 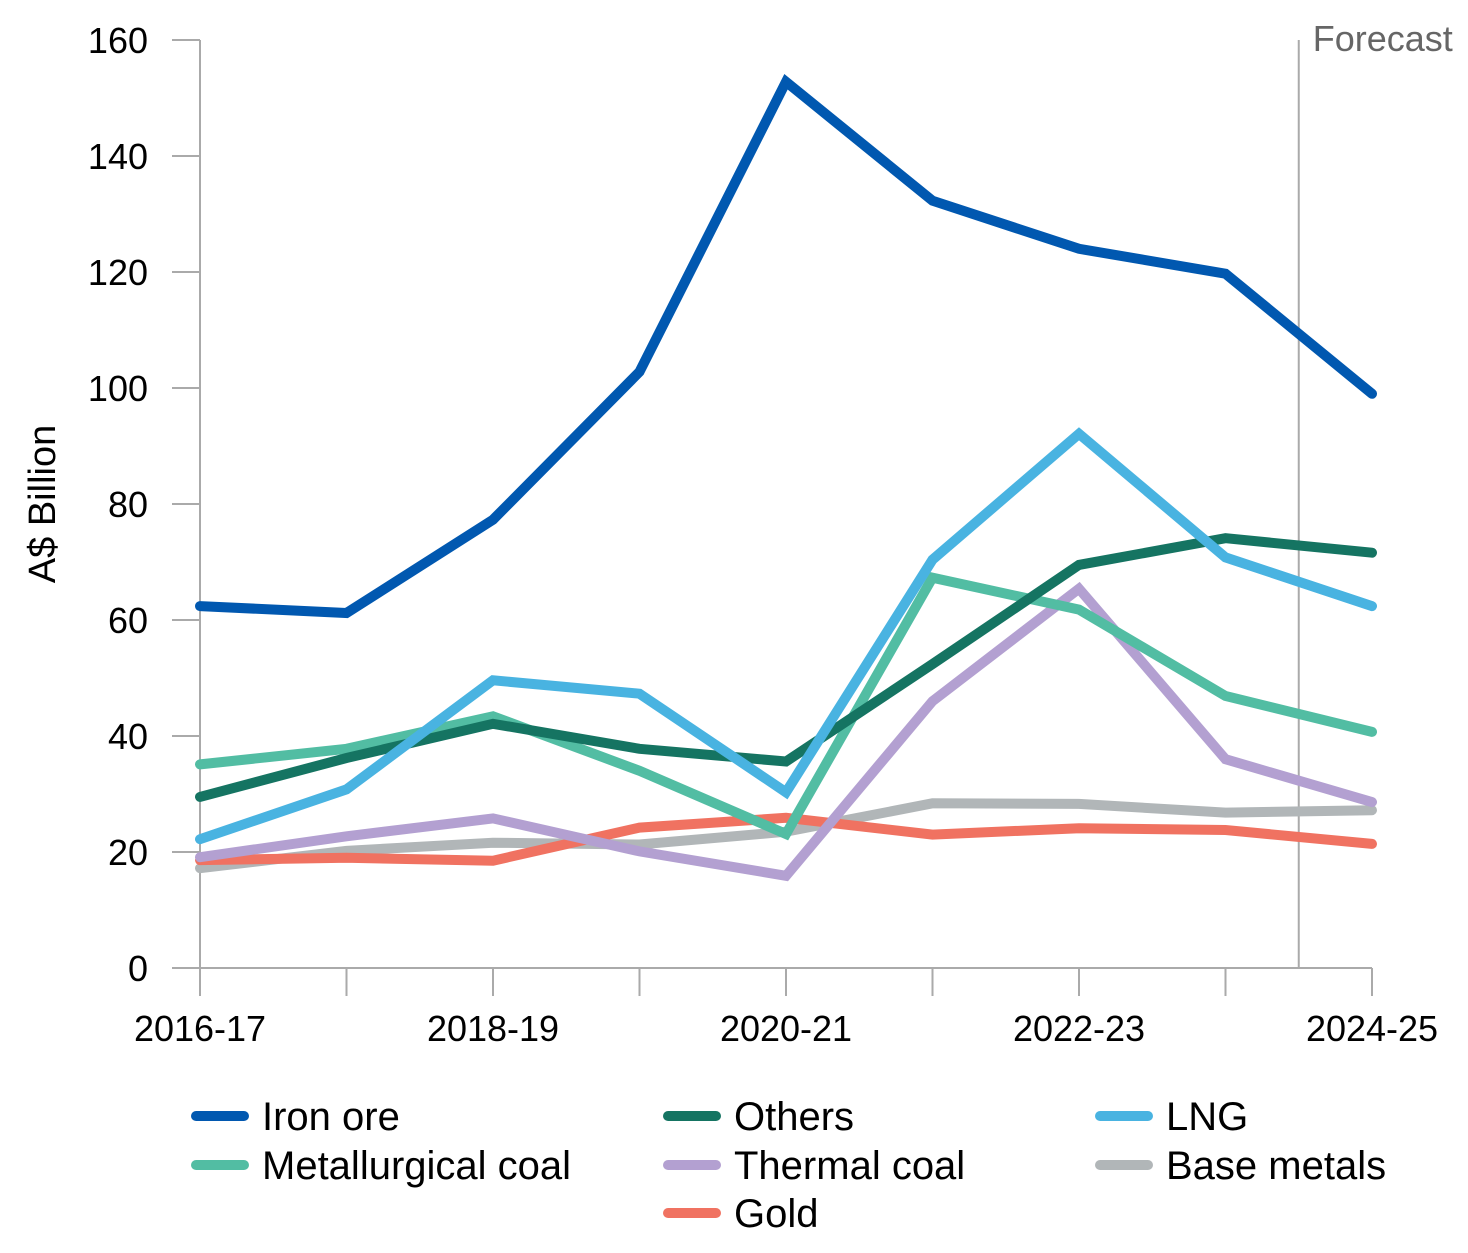 I want to click on legend-item-base-metals: Base metals, so click(x=1240, y=1166).